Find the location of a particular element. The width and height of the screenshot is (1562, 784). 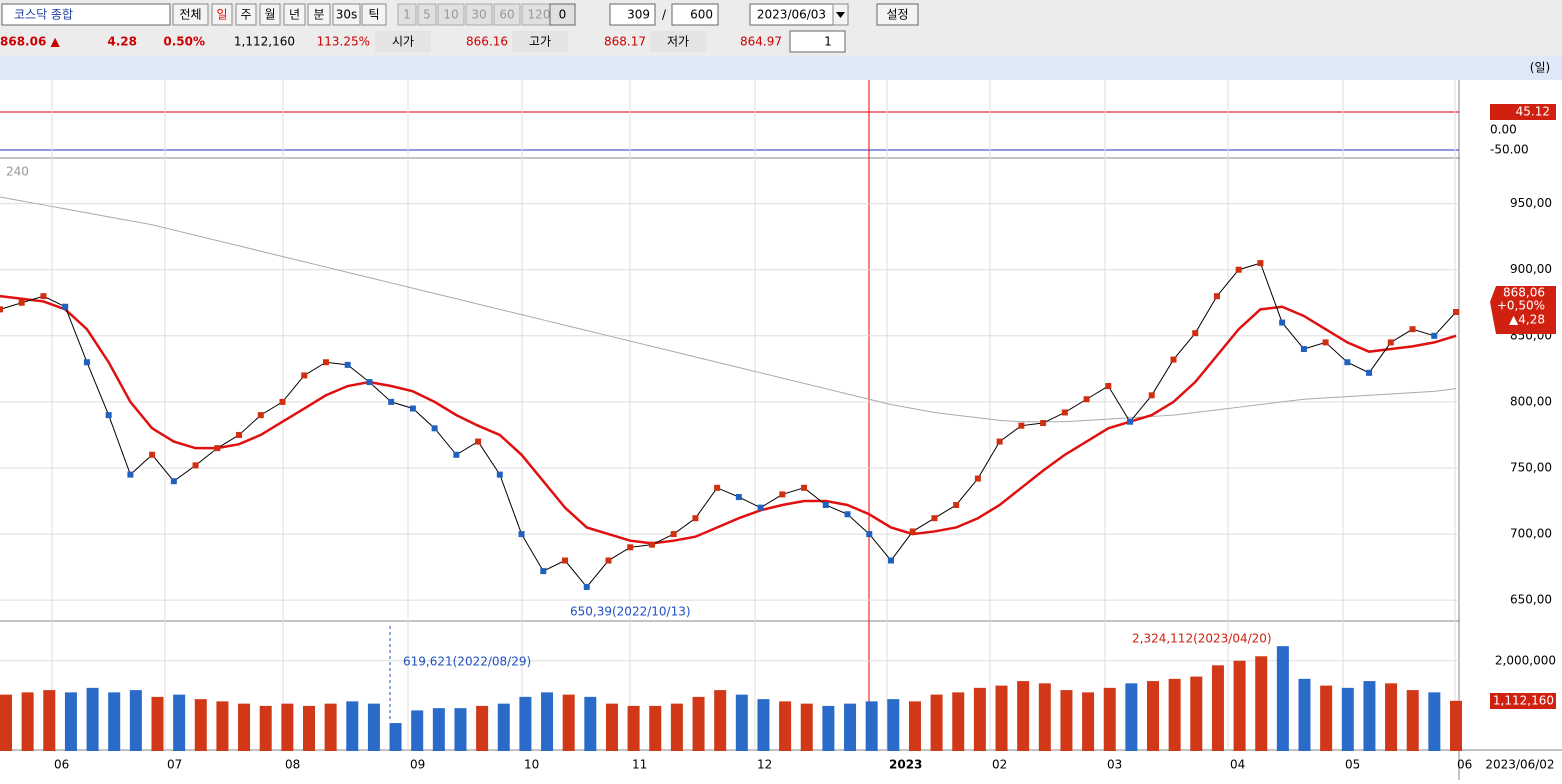

current-price: 868,06 is located at coordinates (1524, 293).